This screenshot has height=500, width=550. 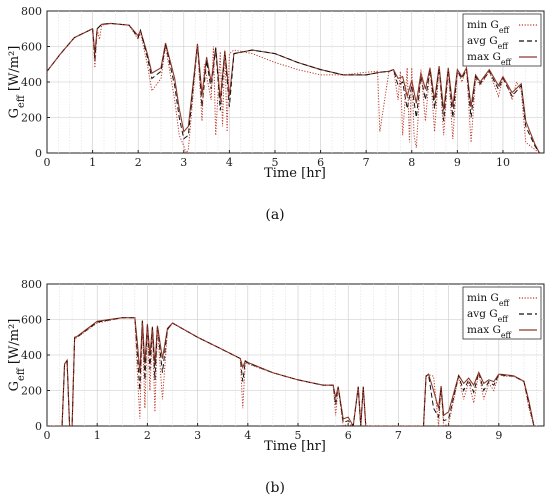 I want to click on y-axis-label-b: Geff [W/m²], so click(x=17, y=355).